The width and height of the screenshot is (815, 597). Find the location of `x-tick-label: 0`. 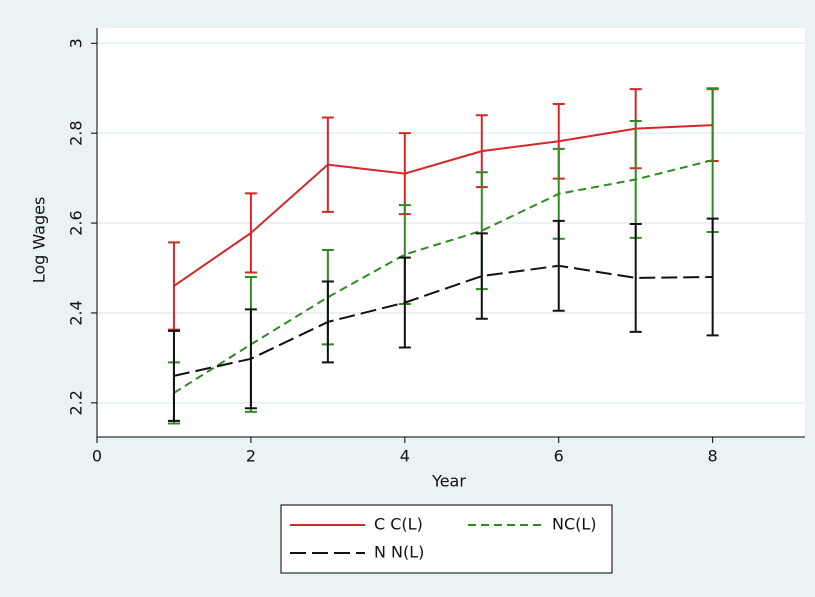

x-tick-label: 0 is located at coordinates (97, 456).